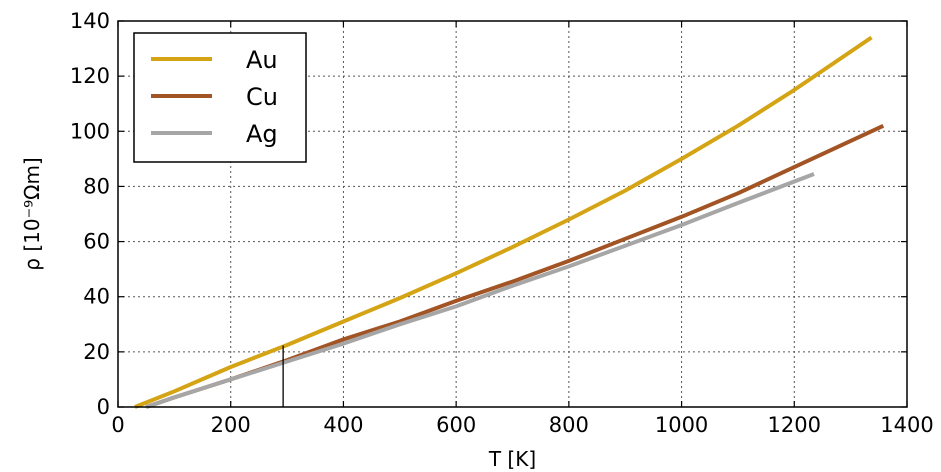  Describe the element at coordinates (512, 459) in the screenshot. I see `x-axis-label: T [K]` at that location.